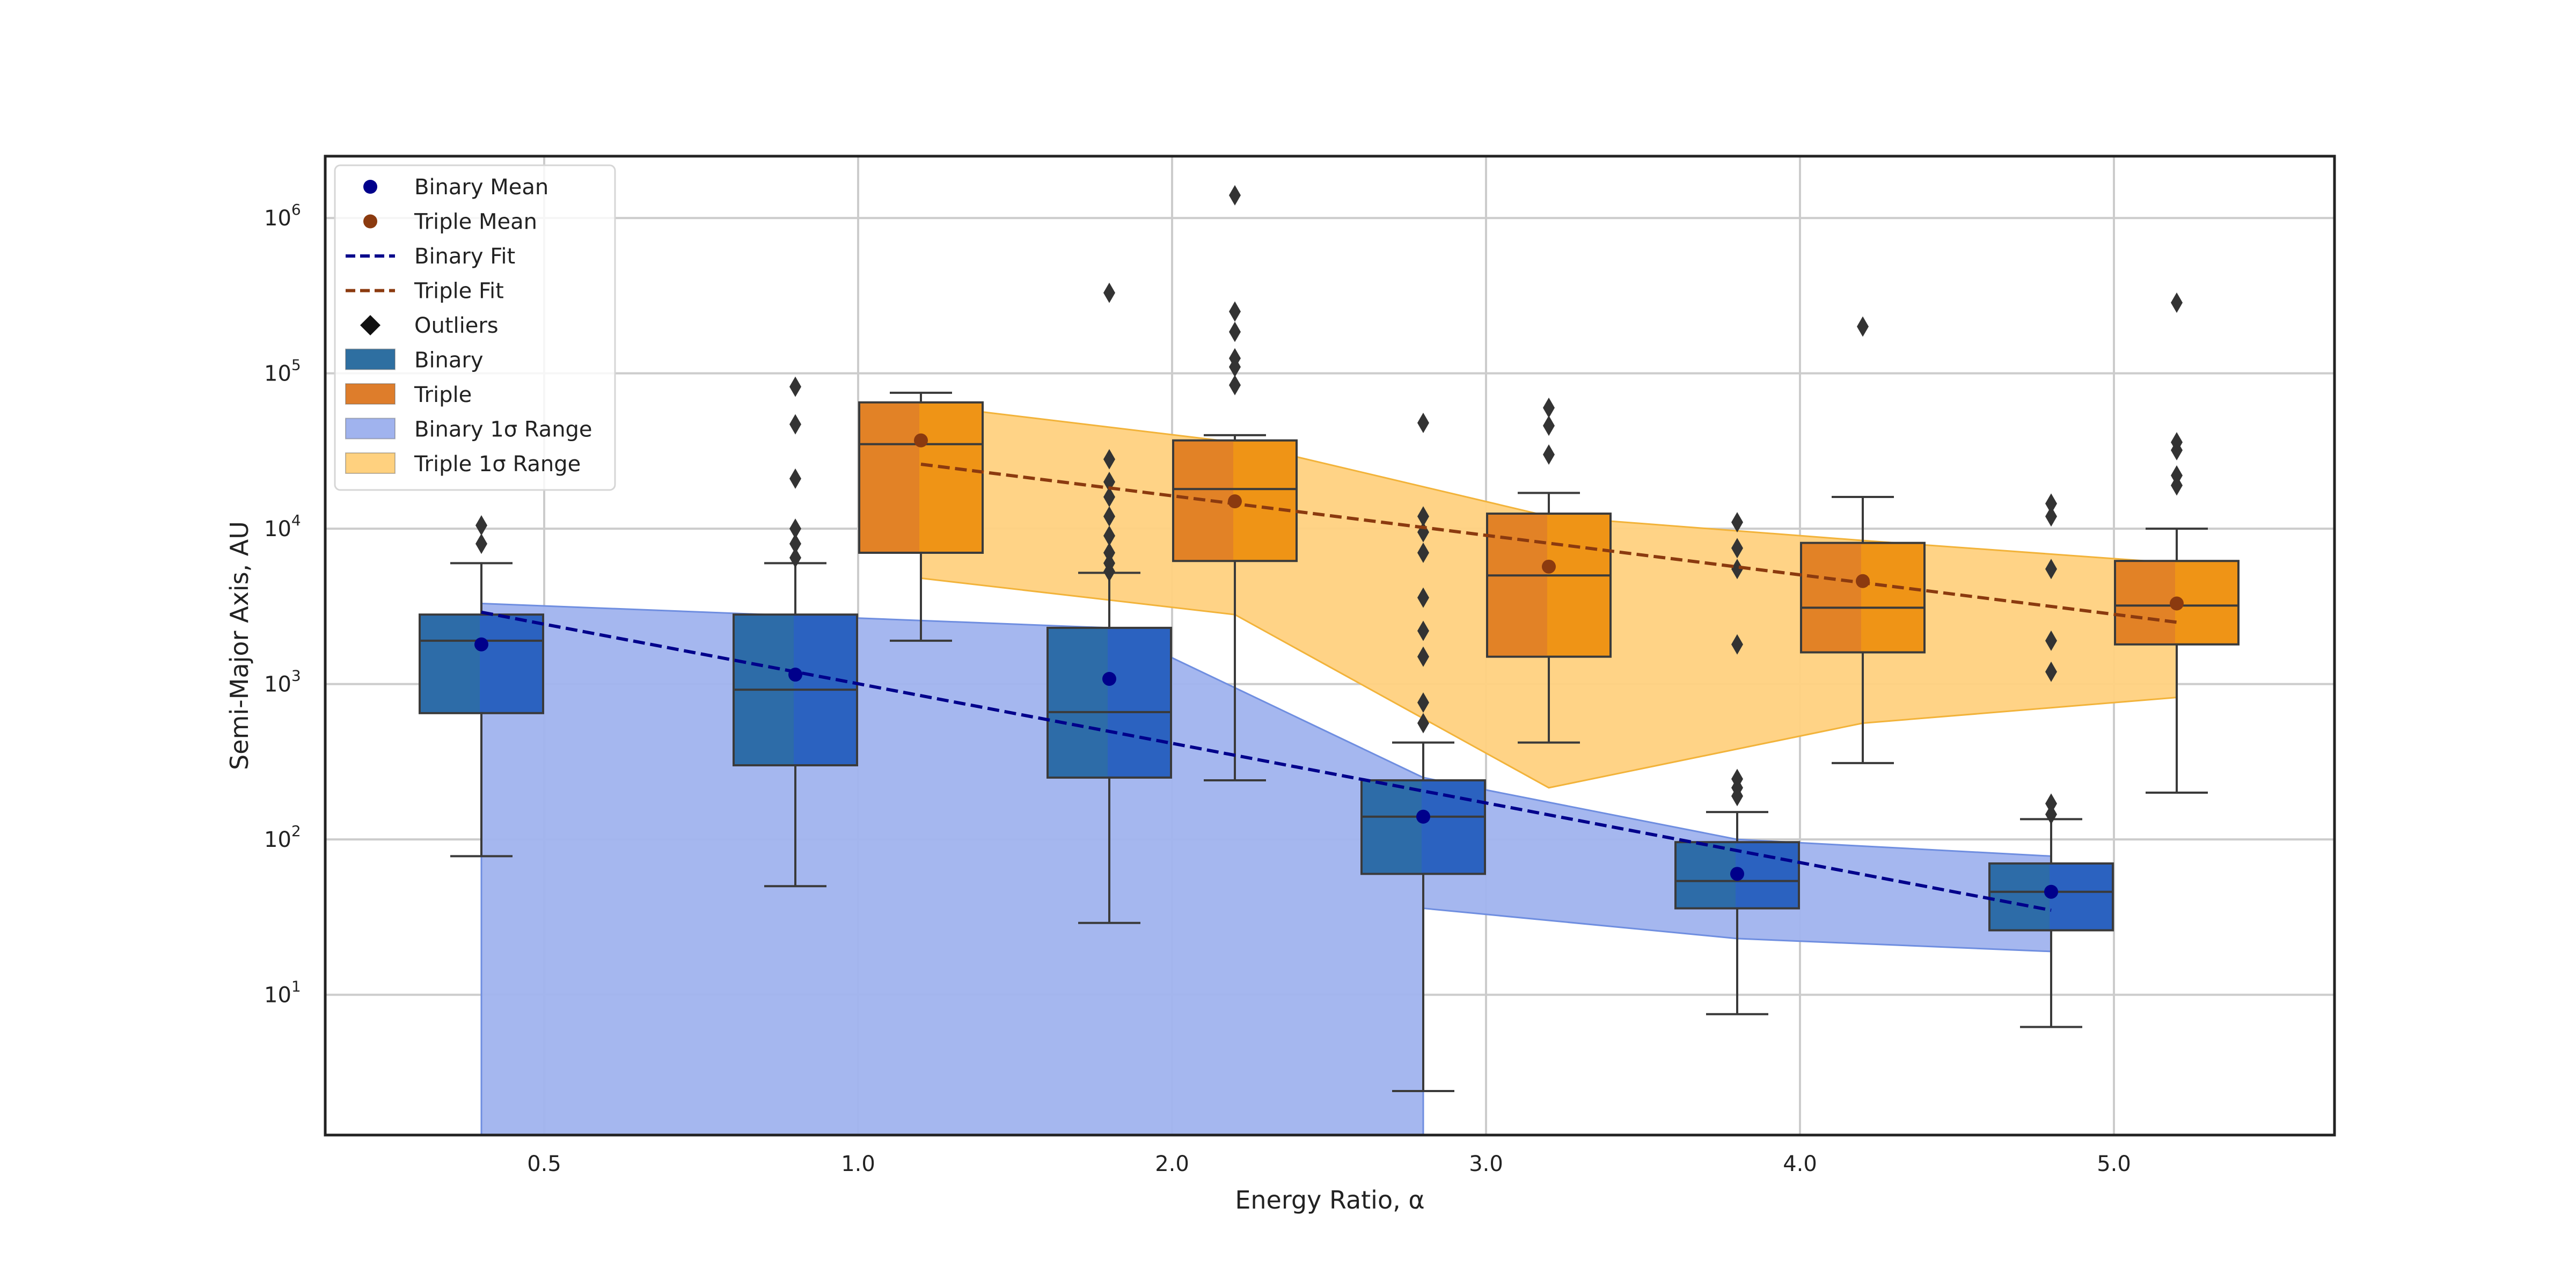 Image resolution: width=2576 pixels, height=1288 pixels. Describe the element at coordinates (544, 1164) in the screenshot. I see `x-tick-label: 0.5` at that location.